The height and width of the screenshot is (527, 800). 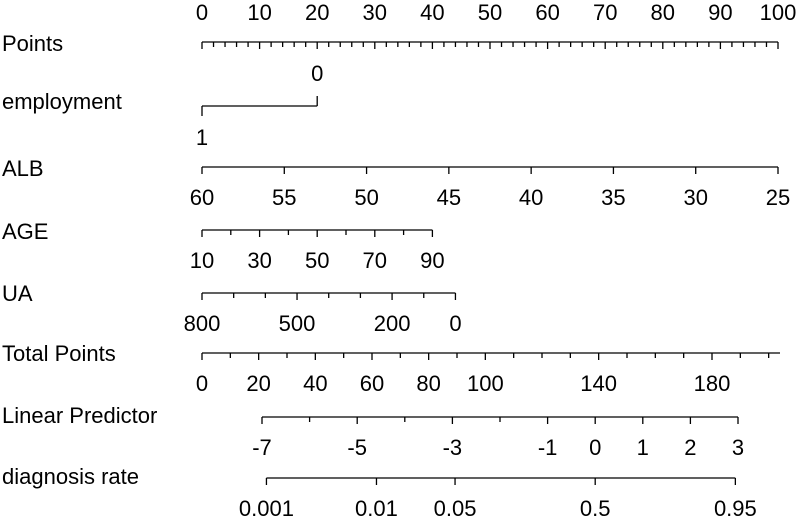 I want to click on row-label: diagnosis rate, so click(x=70, y=476).